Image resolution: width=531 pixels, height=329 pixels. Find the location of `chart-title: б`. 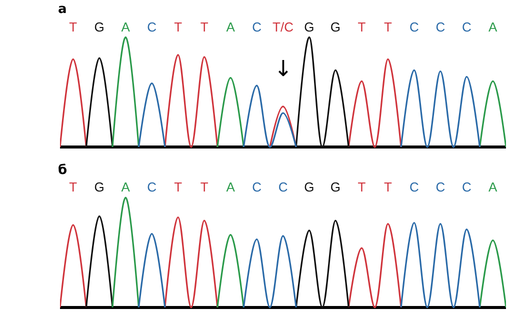

chart-title: б is located at coordinates (63, 170).